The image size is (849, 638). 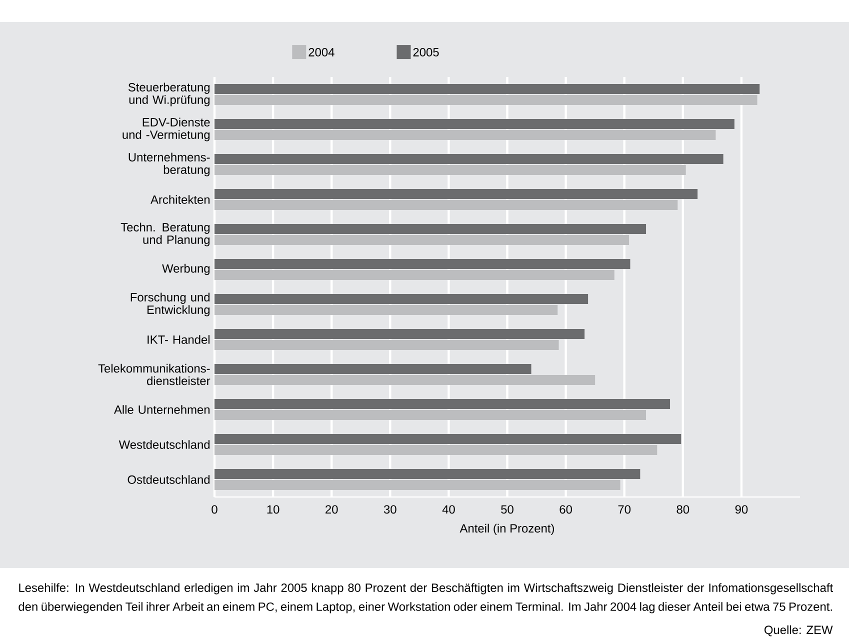 What do you see at coordinates (566, 509) in the screenshot?
I see `x-tick-label: 60` at bounding box center [566, 509].